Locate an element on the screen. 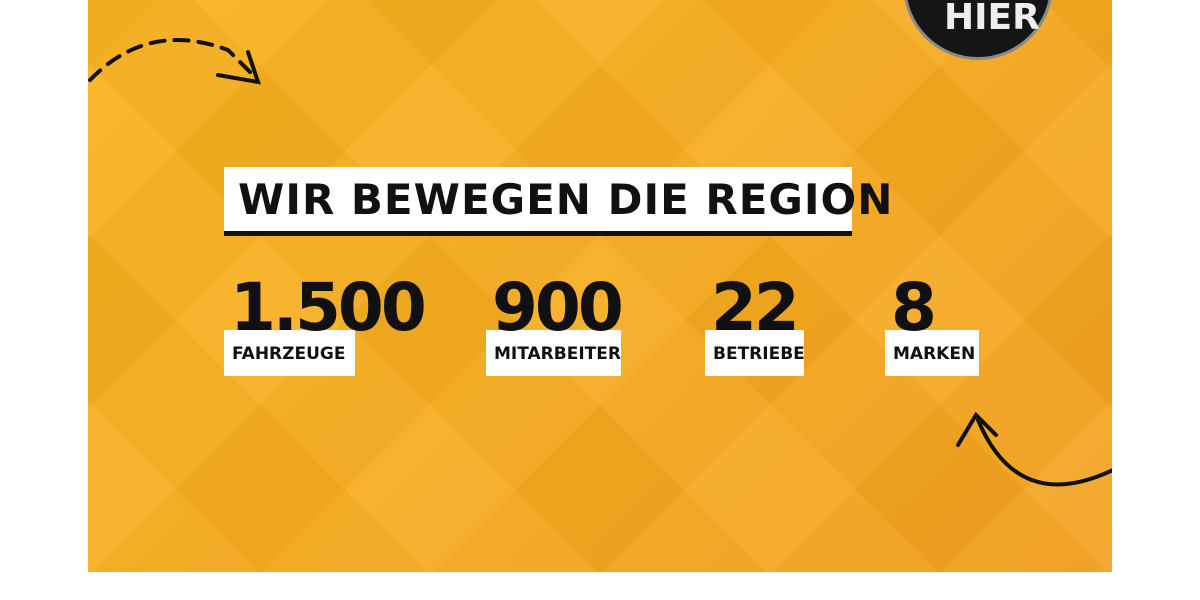 The image size is (1200, 600). stat-label: MARKEN is located at coordinates (934, 354).